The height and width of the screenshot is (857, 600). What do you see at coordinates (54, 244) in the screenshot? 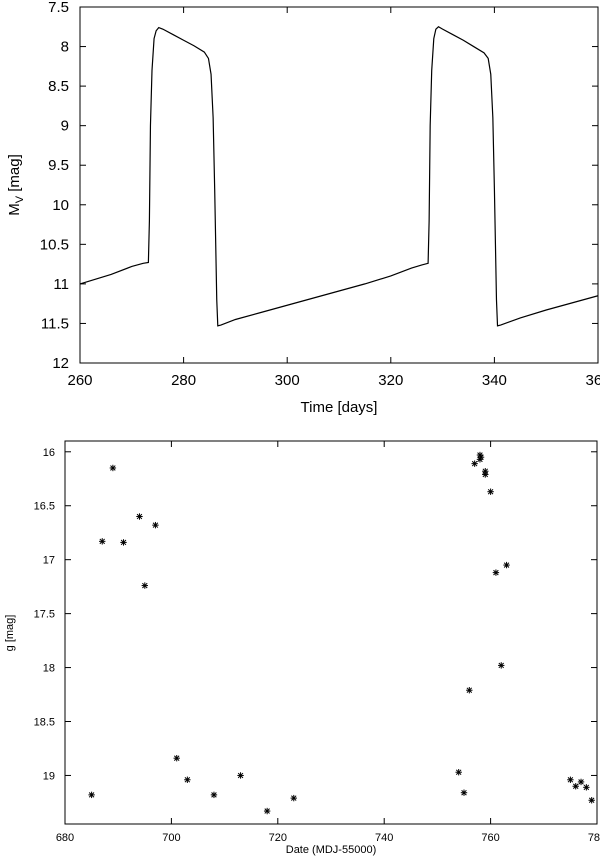
I see `y-tick-label: 10.5` at bounding box center [54, 244].